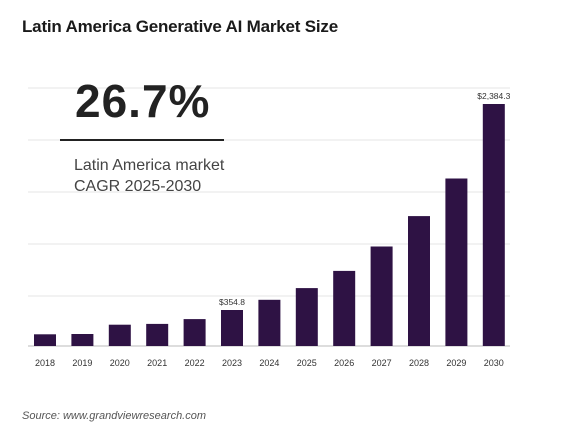  What do you see at coordinates (493, 225) in the screenshot?
I see `bar-2030` at bounding box center [493, 225].